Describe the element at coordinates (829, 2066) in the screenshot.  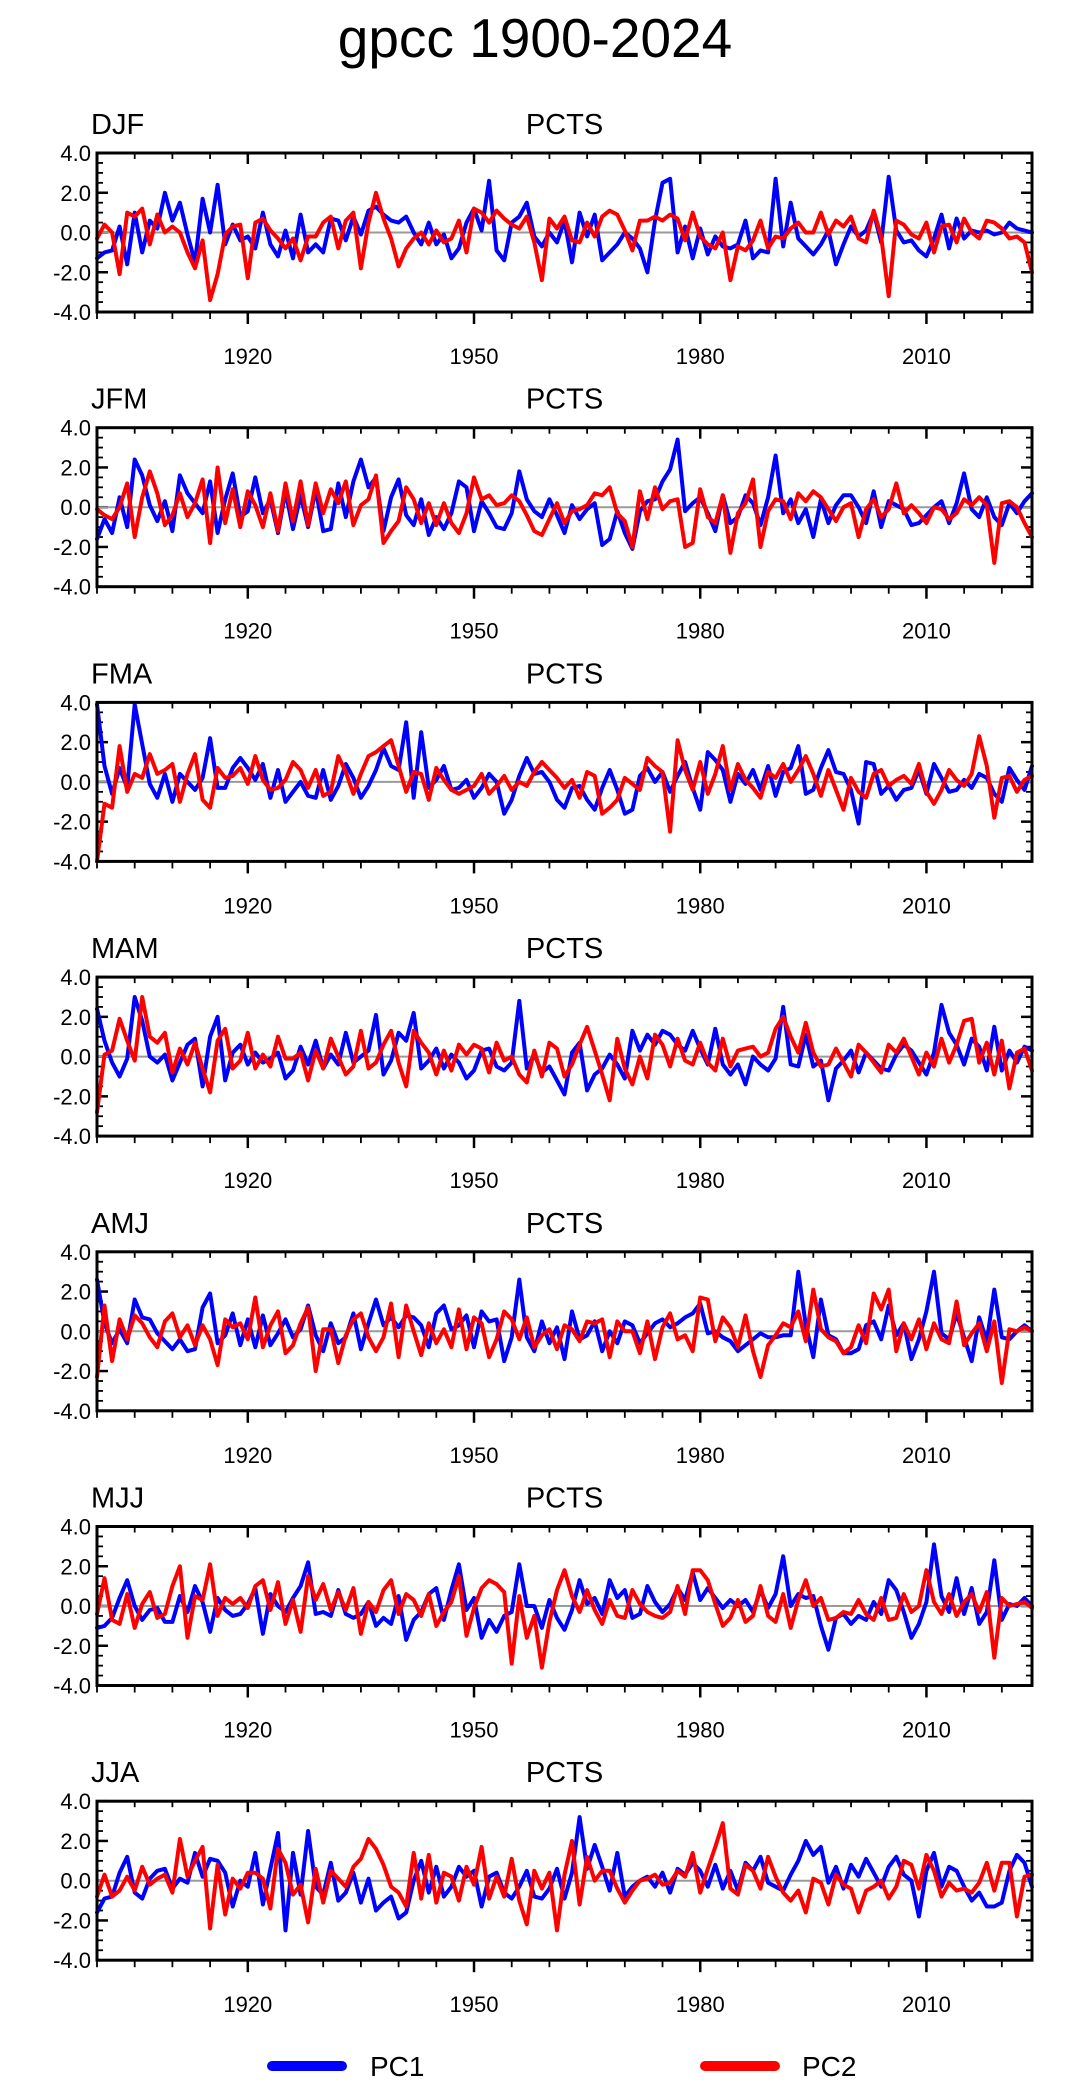
I see `legend-label-pc2: PC2` at that location.